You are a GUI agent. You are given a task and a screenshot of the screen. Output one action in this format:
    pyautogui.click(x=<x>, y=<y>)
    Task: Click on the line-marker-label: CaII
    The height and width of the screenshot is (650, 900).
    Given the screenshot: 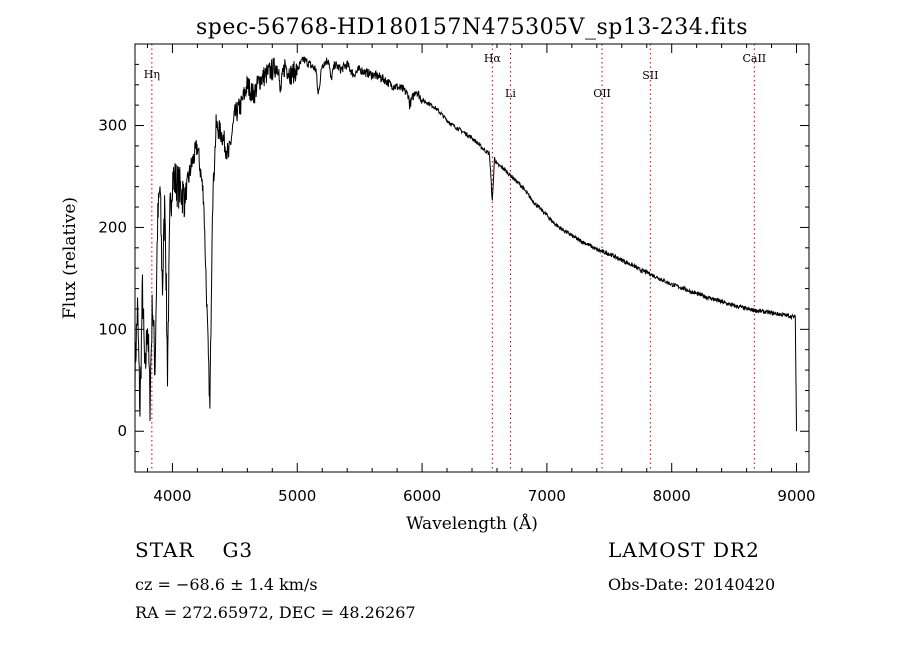 What is the action you would take?
    pyautogui.click(x=754, y=58)
    